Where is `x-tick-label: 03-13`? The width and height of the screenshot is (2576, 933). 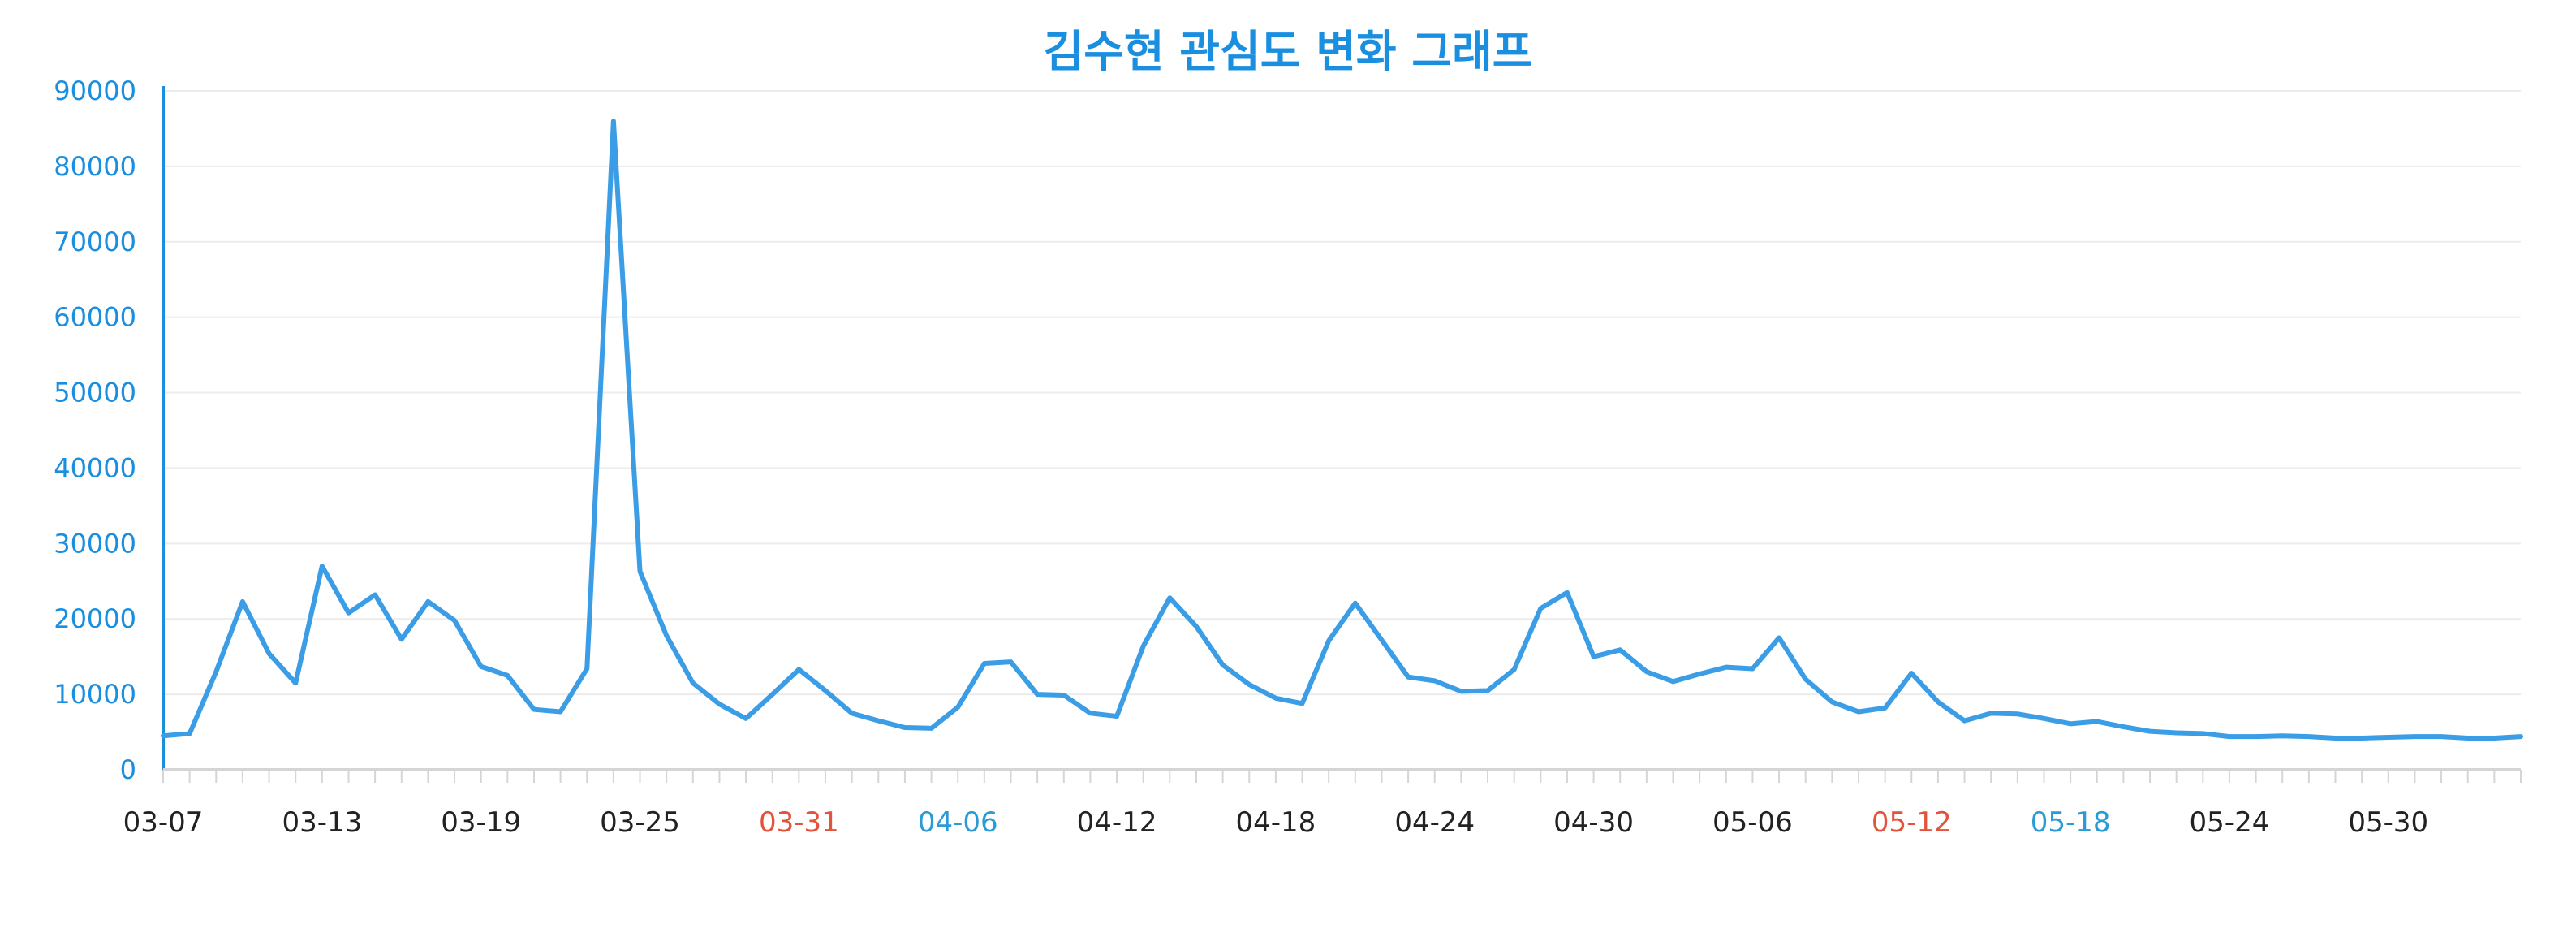
x-tick-label: 03-13 is located at coordinates (322, 822).